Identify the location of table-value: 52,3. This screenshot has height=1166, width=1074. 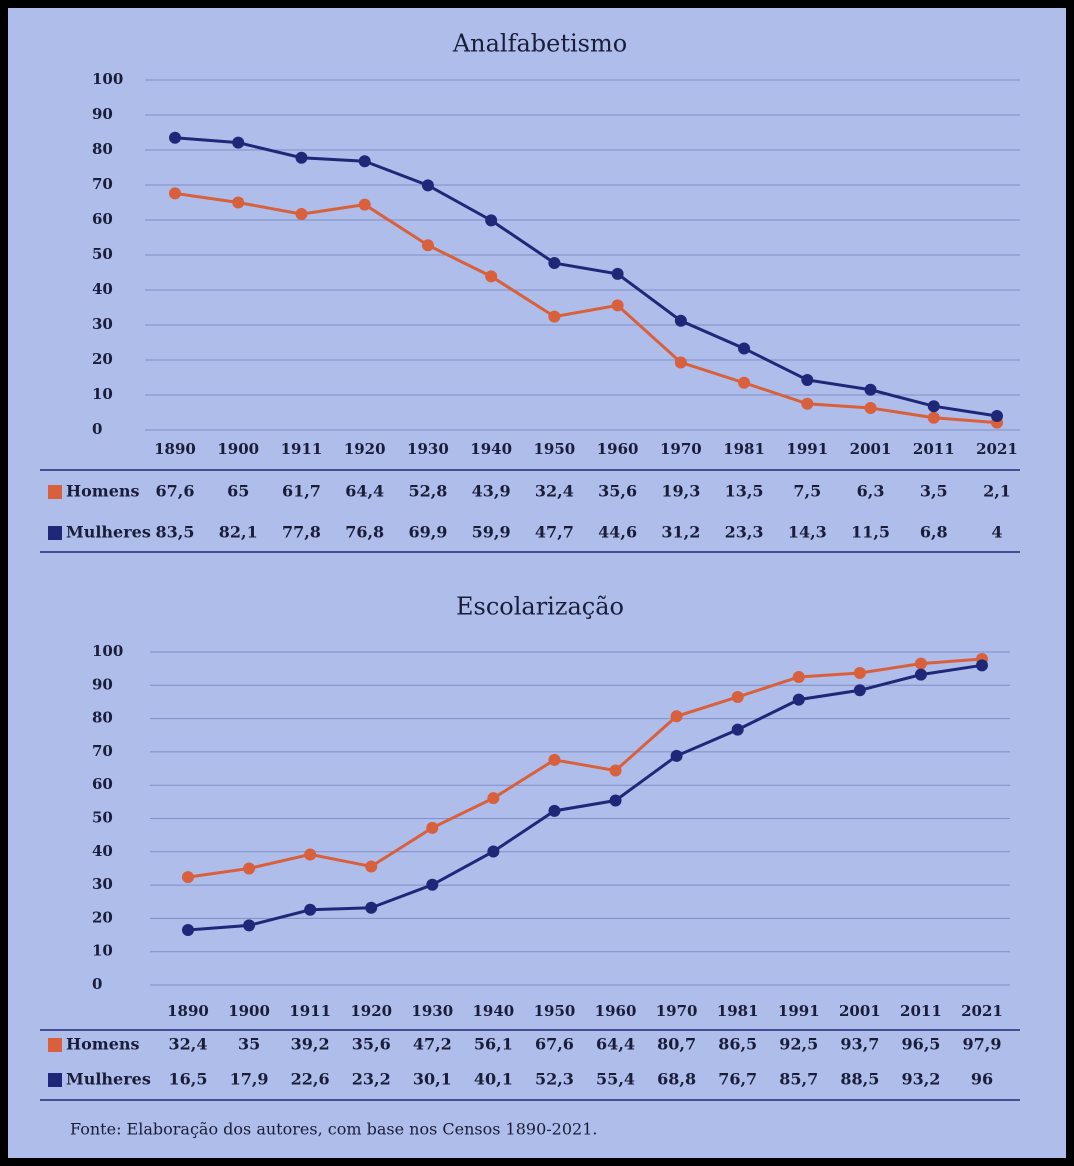
(554, 1079).